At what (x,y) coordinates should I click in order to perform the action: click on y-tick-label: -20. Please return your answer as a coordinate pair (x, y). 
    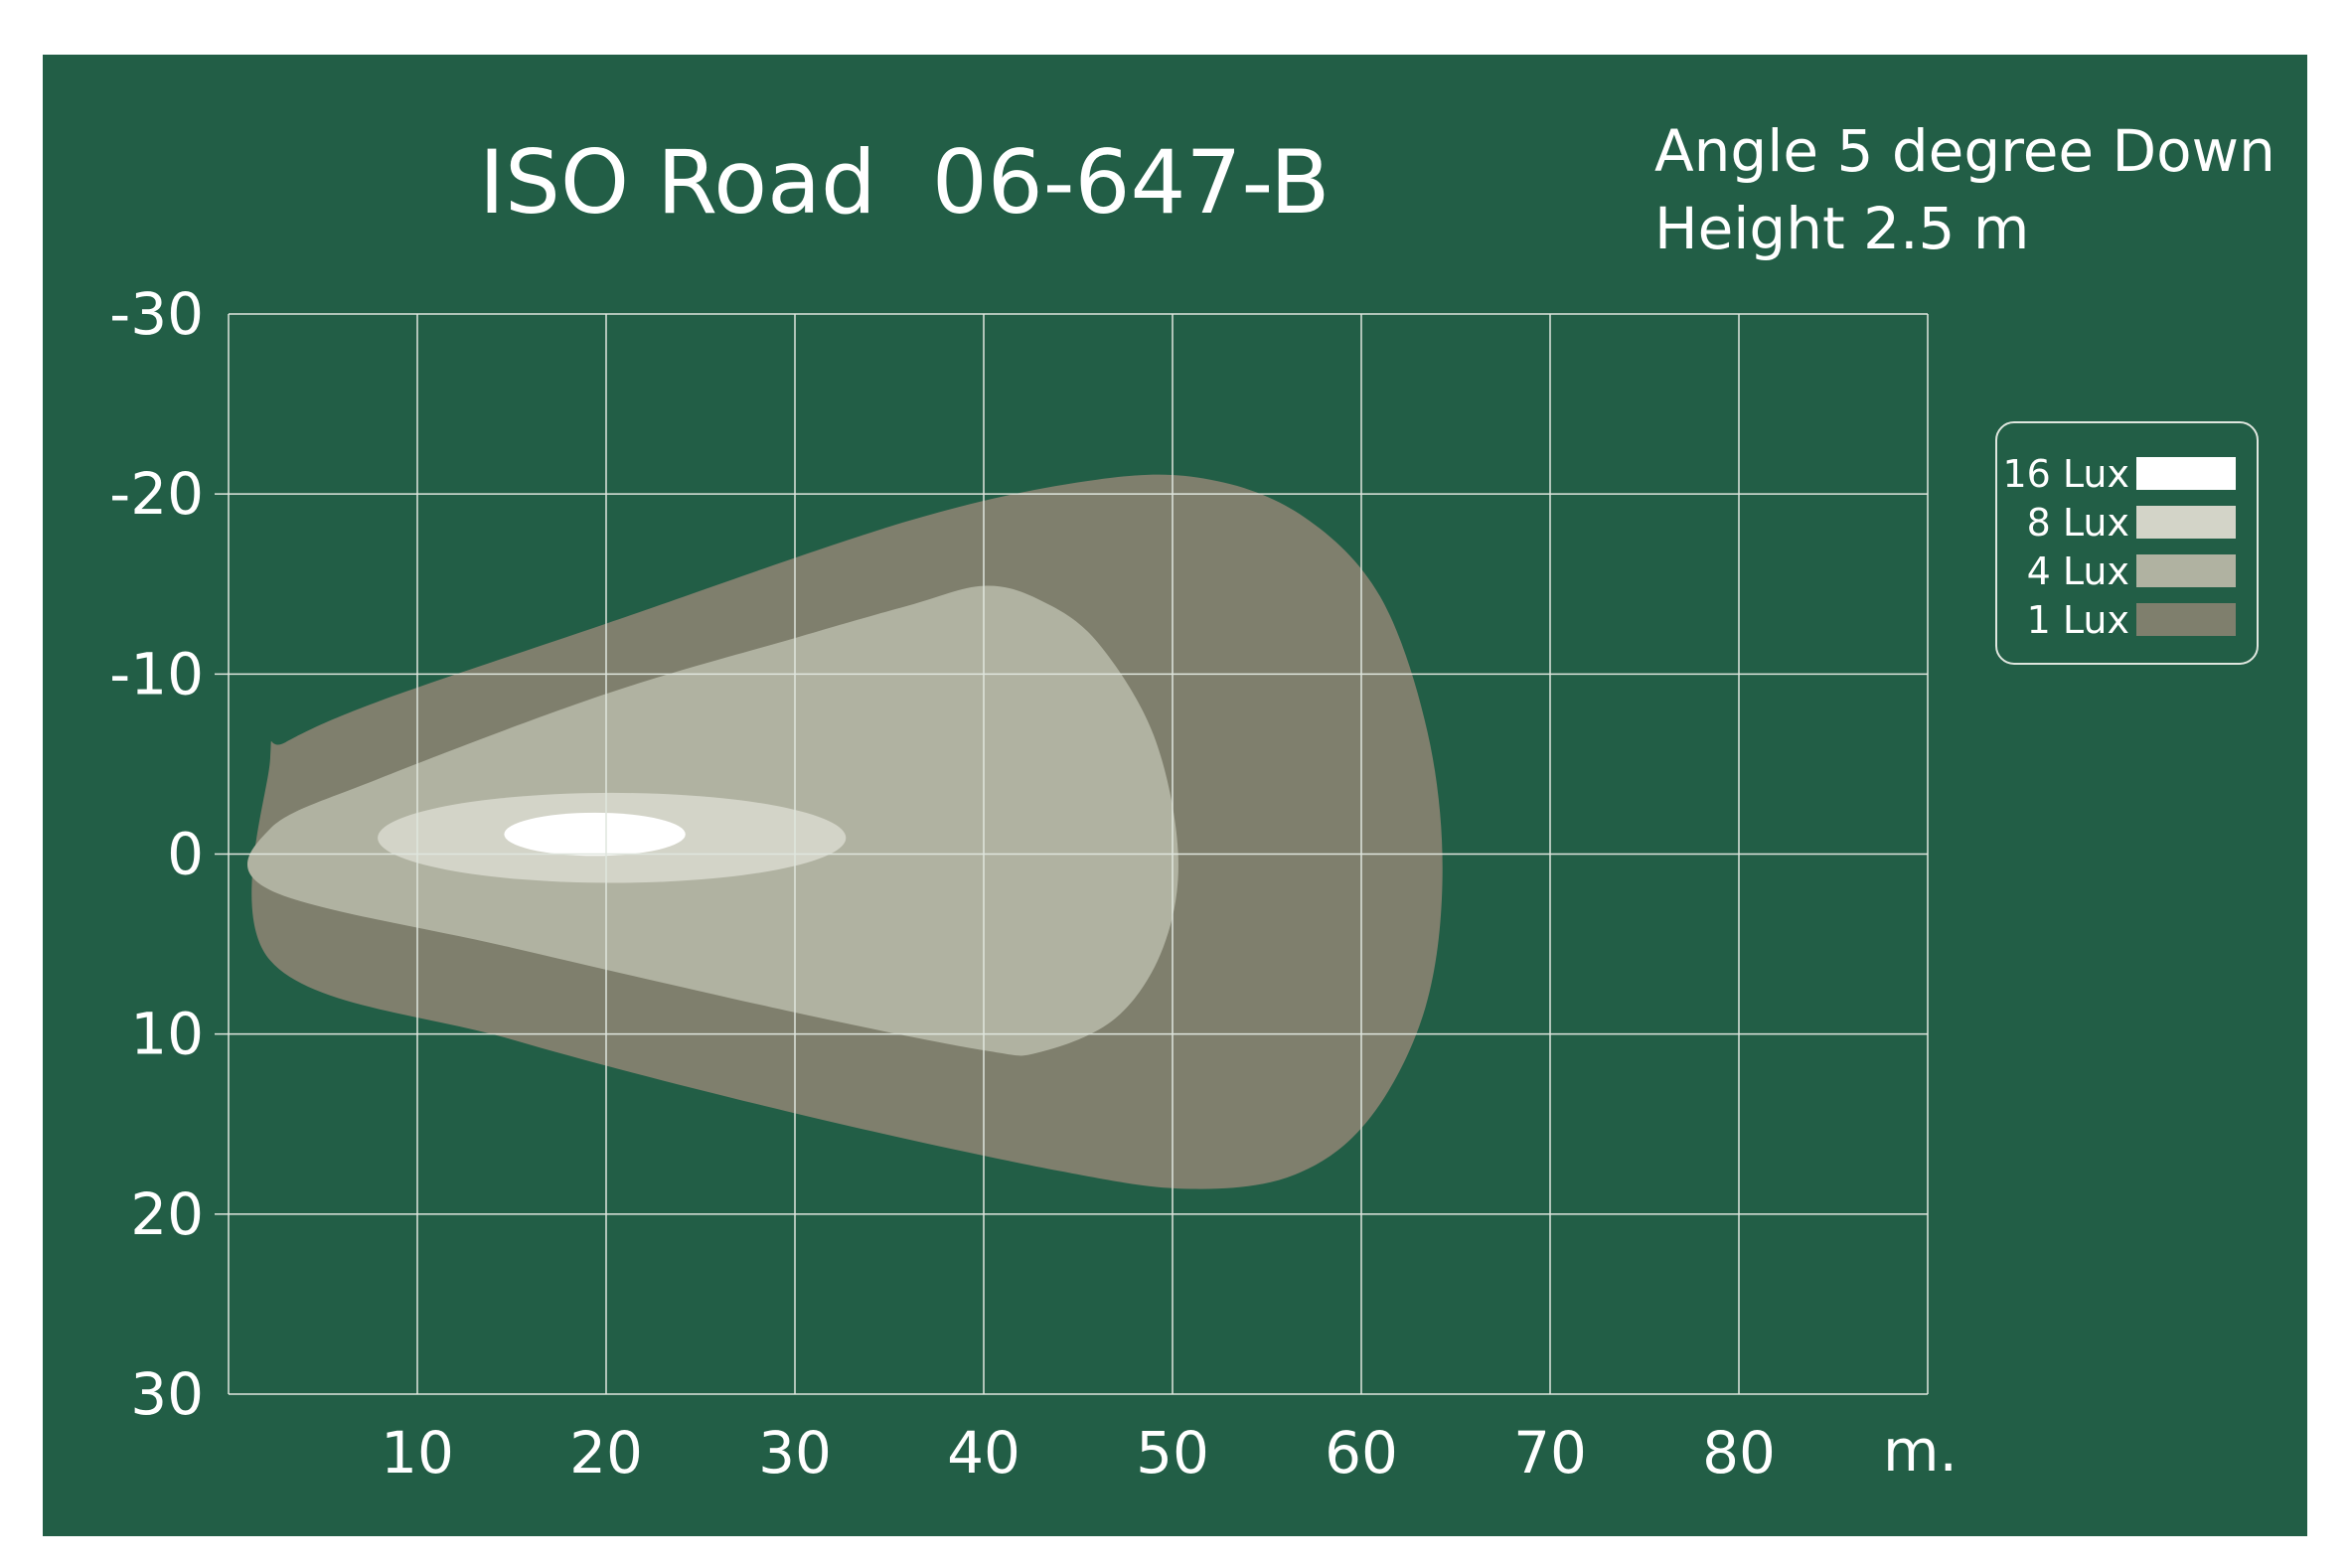
    Looking at the image, I should click on (156, 494).